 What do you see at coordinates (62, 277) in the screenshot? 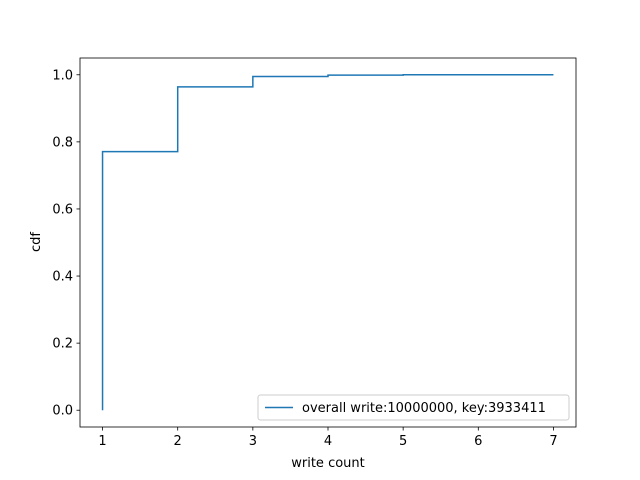
I see `y-tick-label: 0.4` at bounding box center [62, 277].